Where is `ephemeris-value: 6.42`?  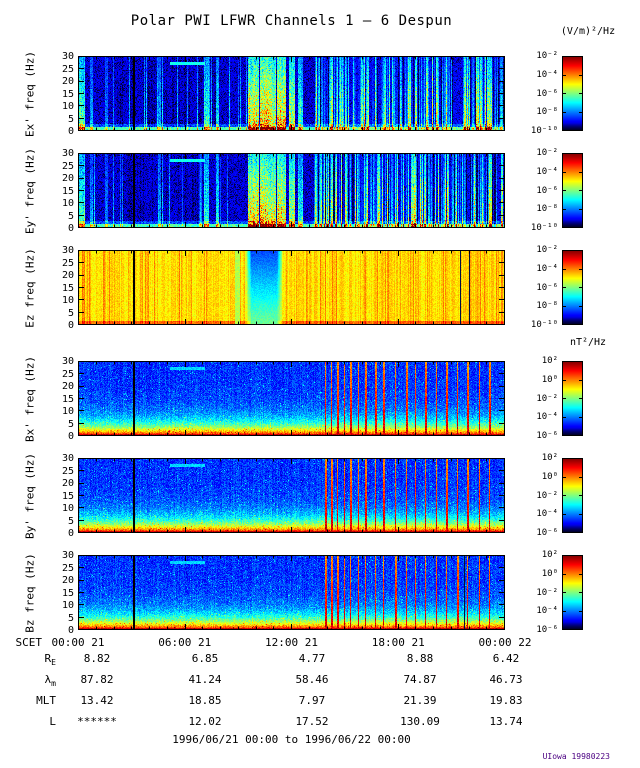
ephemeris-value: 6.42 is located at coordinates (506, 658).